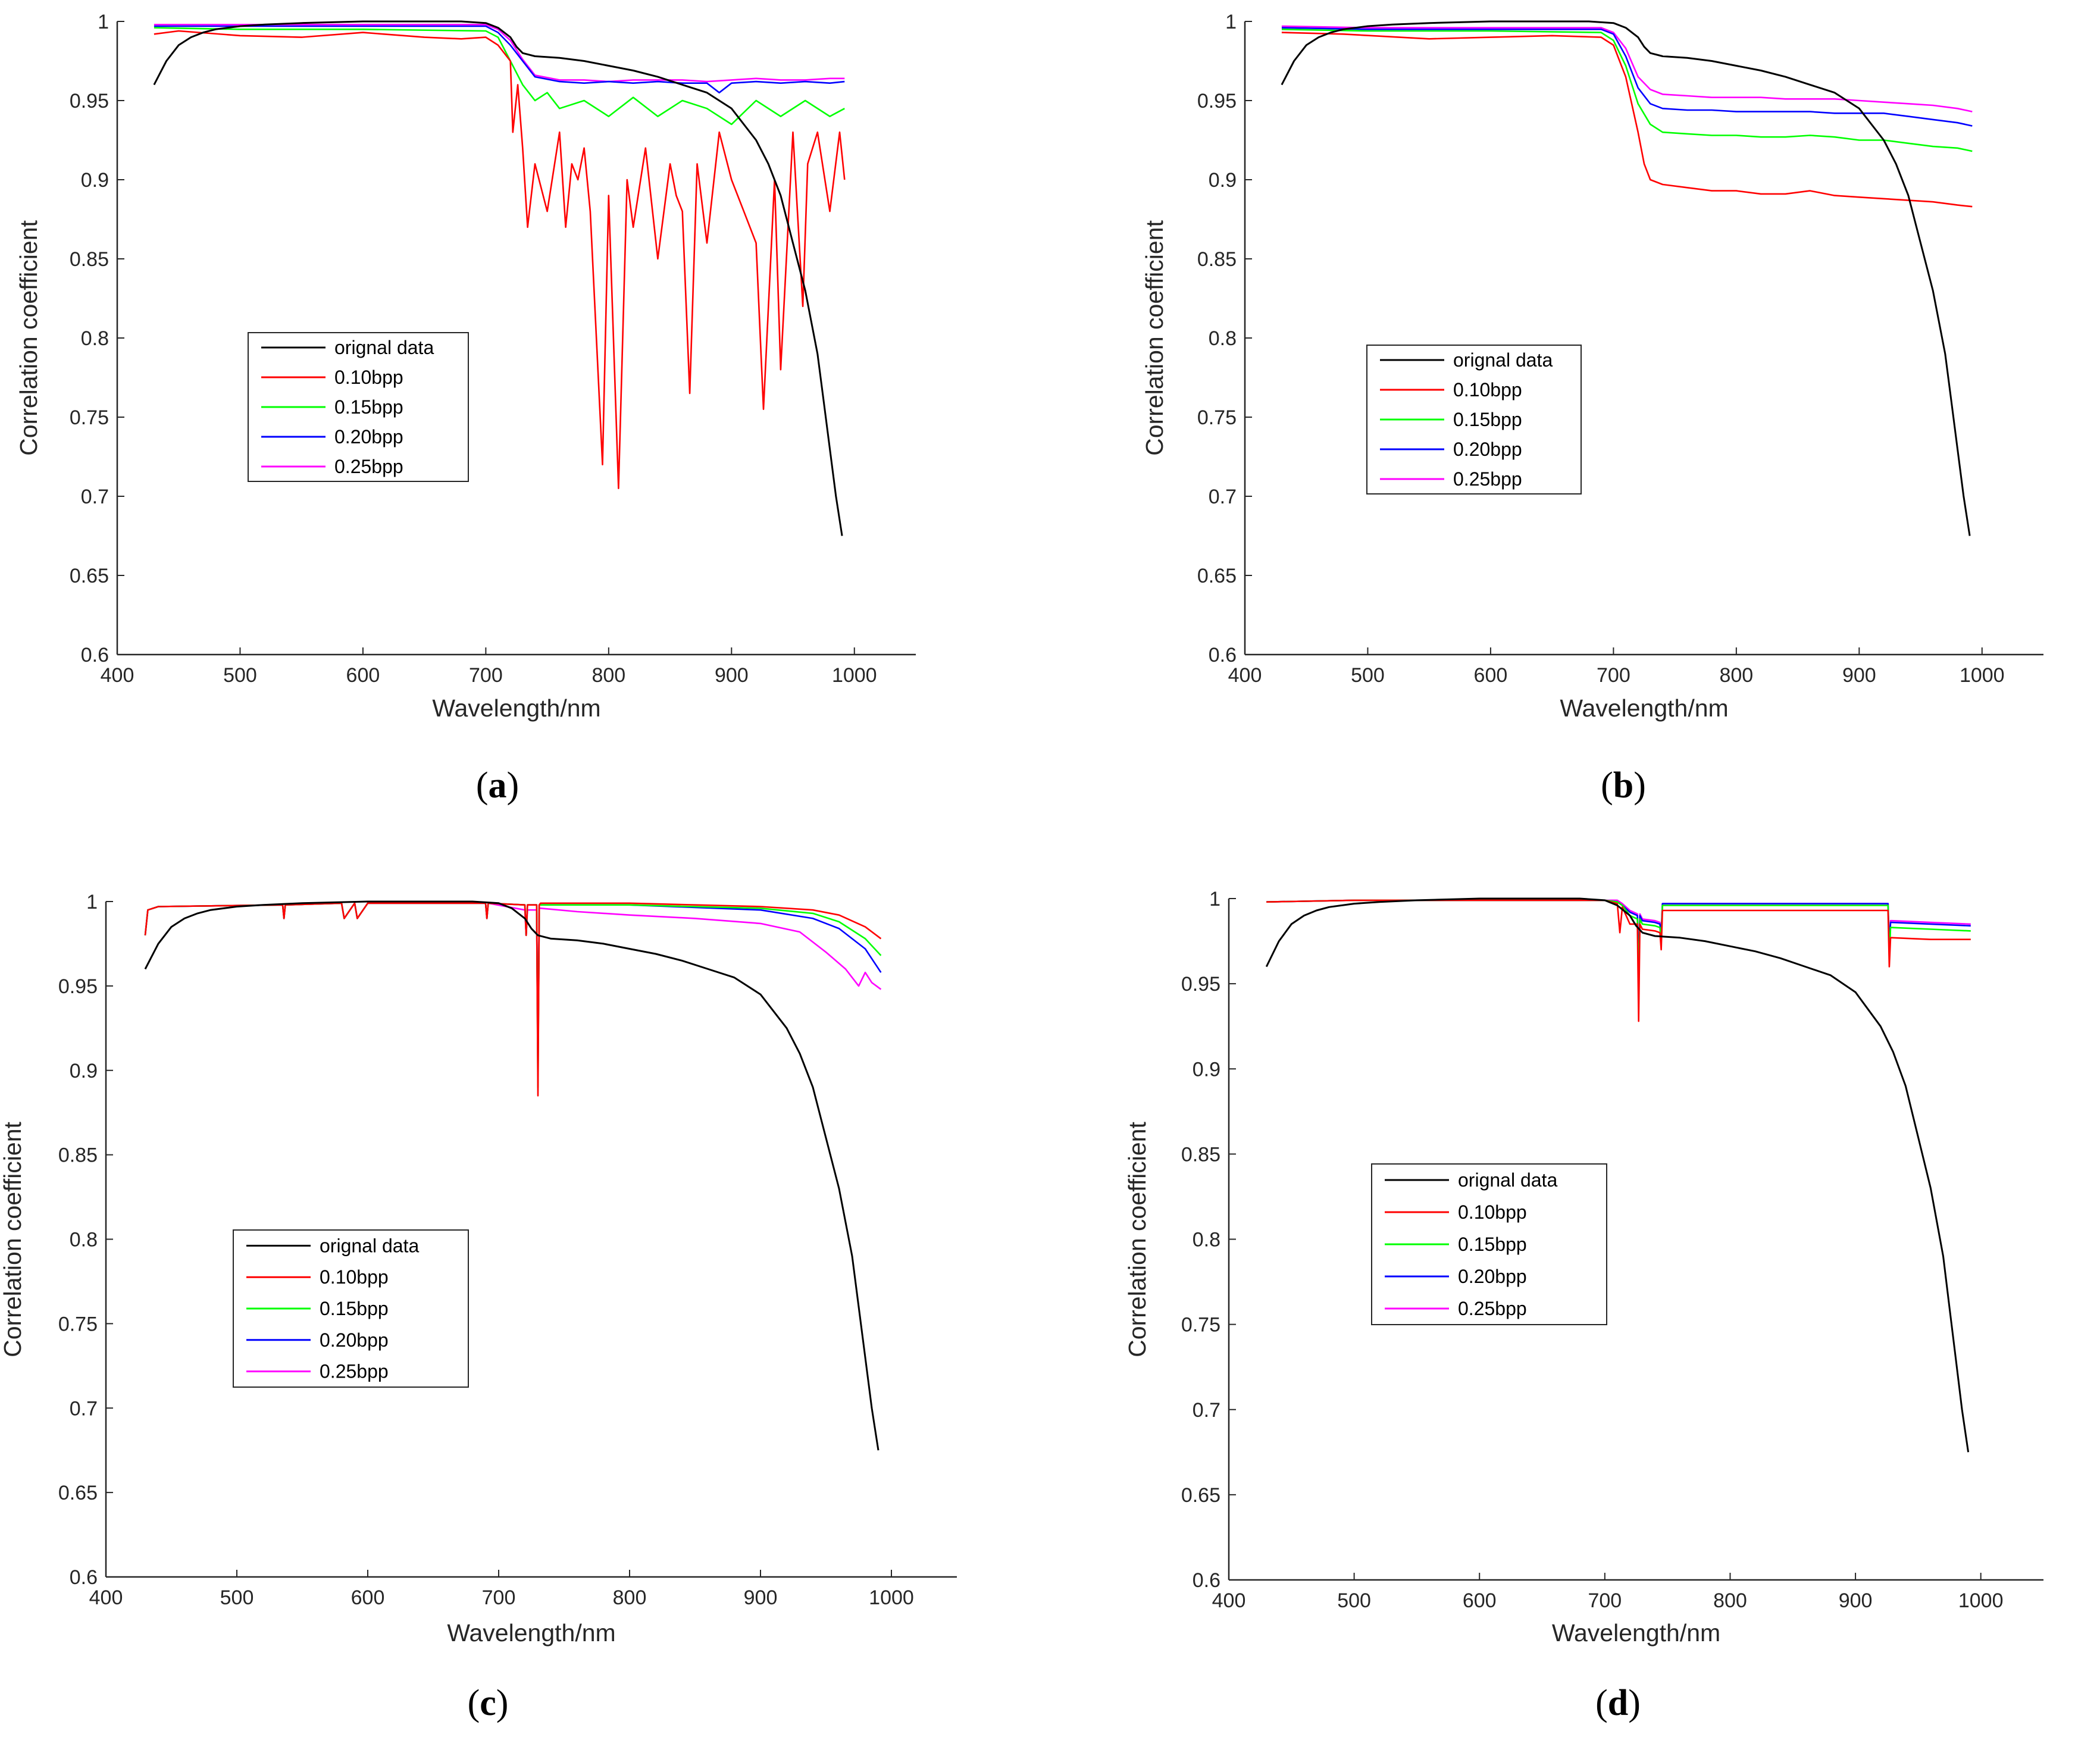 The image size is (2100, 1737). I want to click on panel-caption: (c), so click(488, 1703).